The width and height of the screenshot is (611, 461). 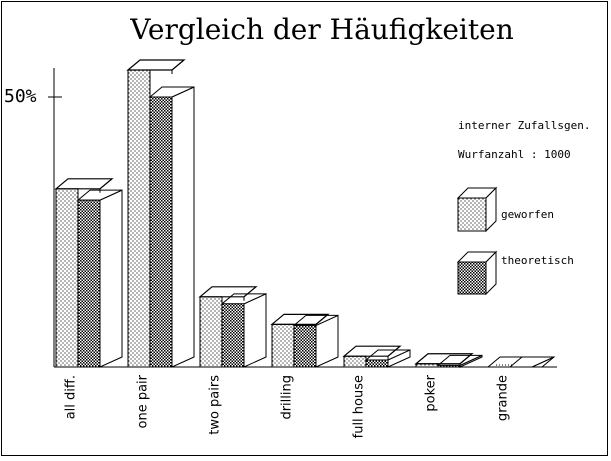 What do you see at coordinates (139, 218) in the screenshot?
I see `bar-geworfen-one-pair` at bounding box center [139, 218].